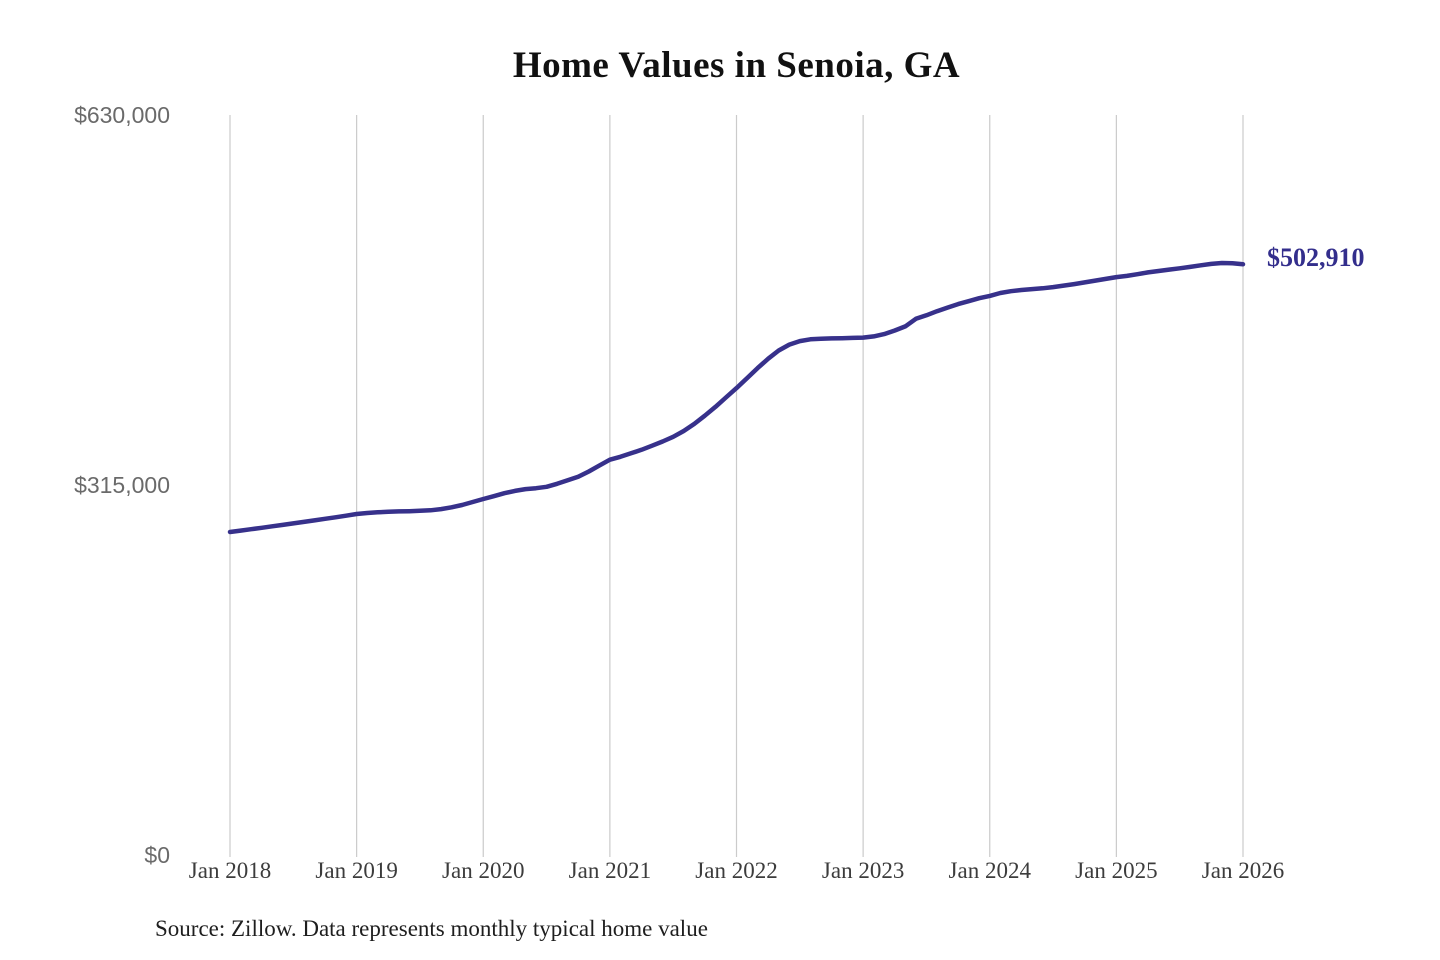 Image resolution: width=1440 pixels, height=960 pixels. Describe the element at coordinates (736, 65) in the screenshot. I see `chart-title: Home Values in Senoia, GA` at that location.